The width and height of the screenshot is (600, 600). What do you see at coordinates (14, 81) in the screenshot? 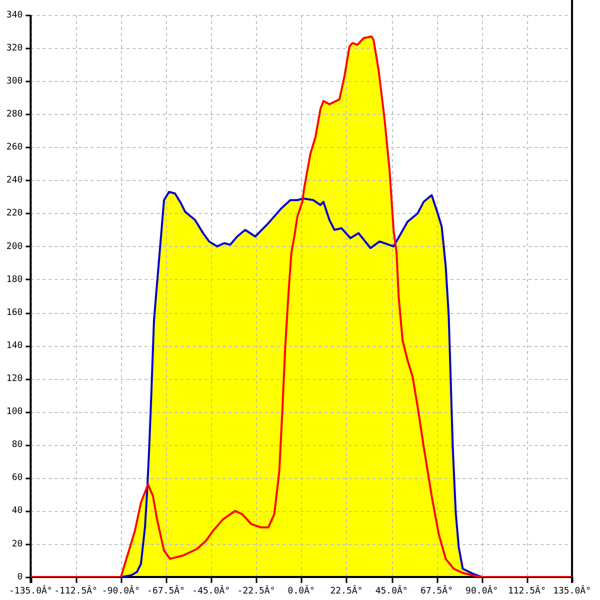
I see `y-tick-label: 300` at bounding box center [14, 81].